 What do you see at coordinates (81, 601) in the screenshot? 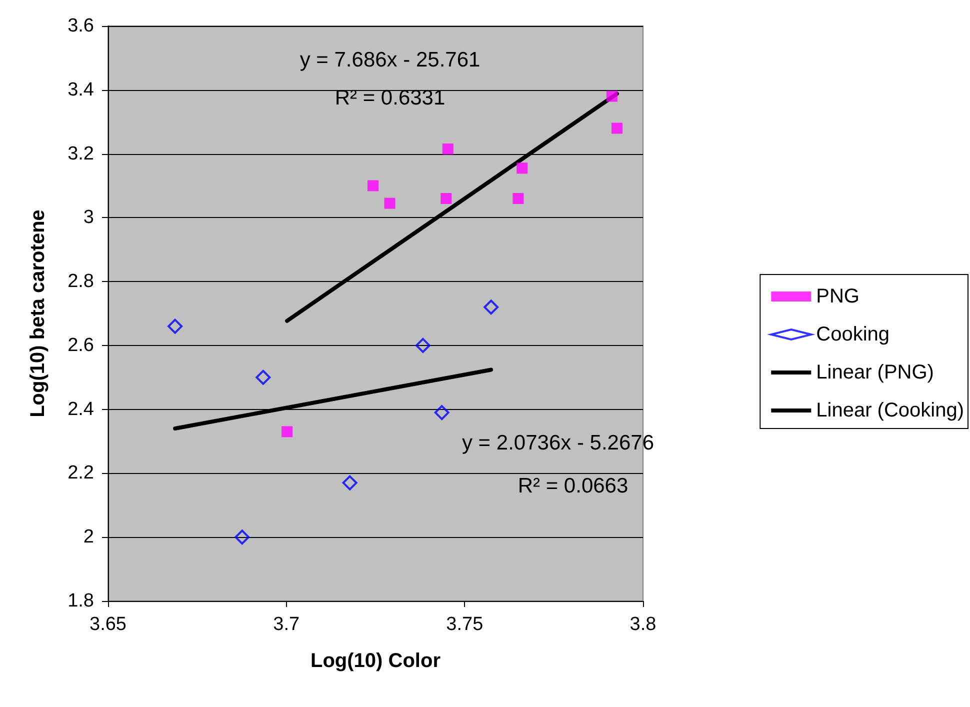
I see `y-tick-label: 1.8` at bounding box center [81, 601].